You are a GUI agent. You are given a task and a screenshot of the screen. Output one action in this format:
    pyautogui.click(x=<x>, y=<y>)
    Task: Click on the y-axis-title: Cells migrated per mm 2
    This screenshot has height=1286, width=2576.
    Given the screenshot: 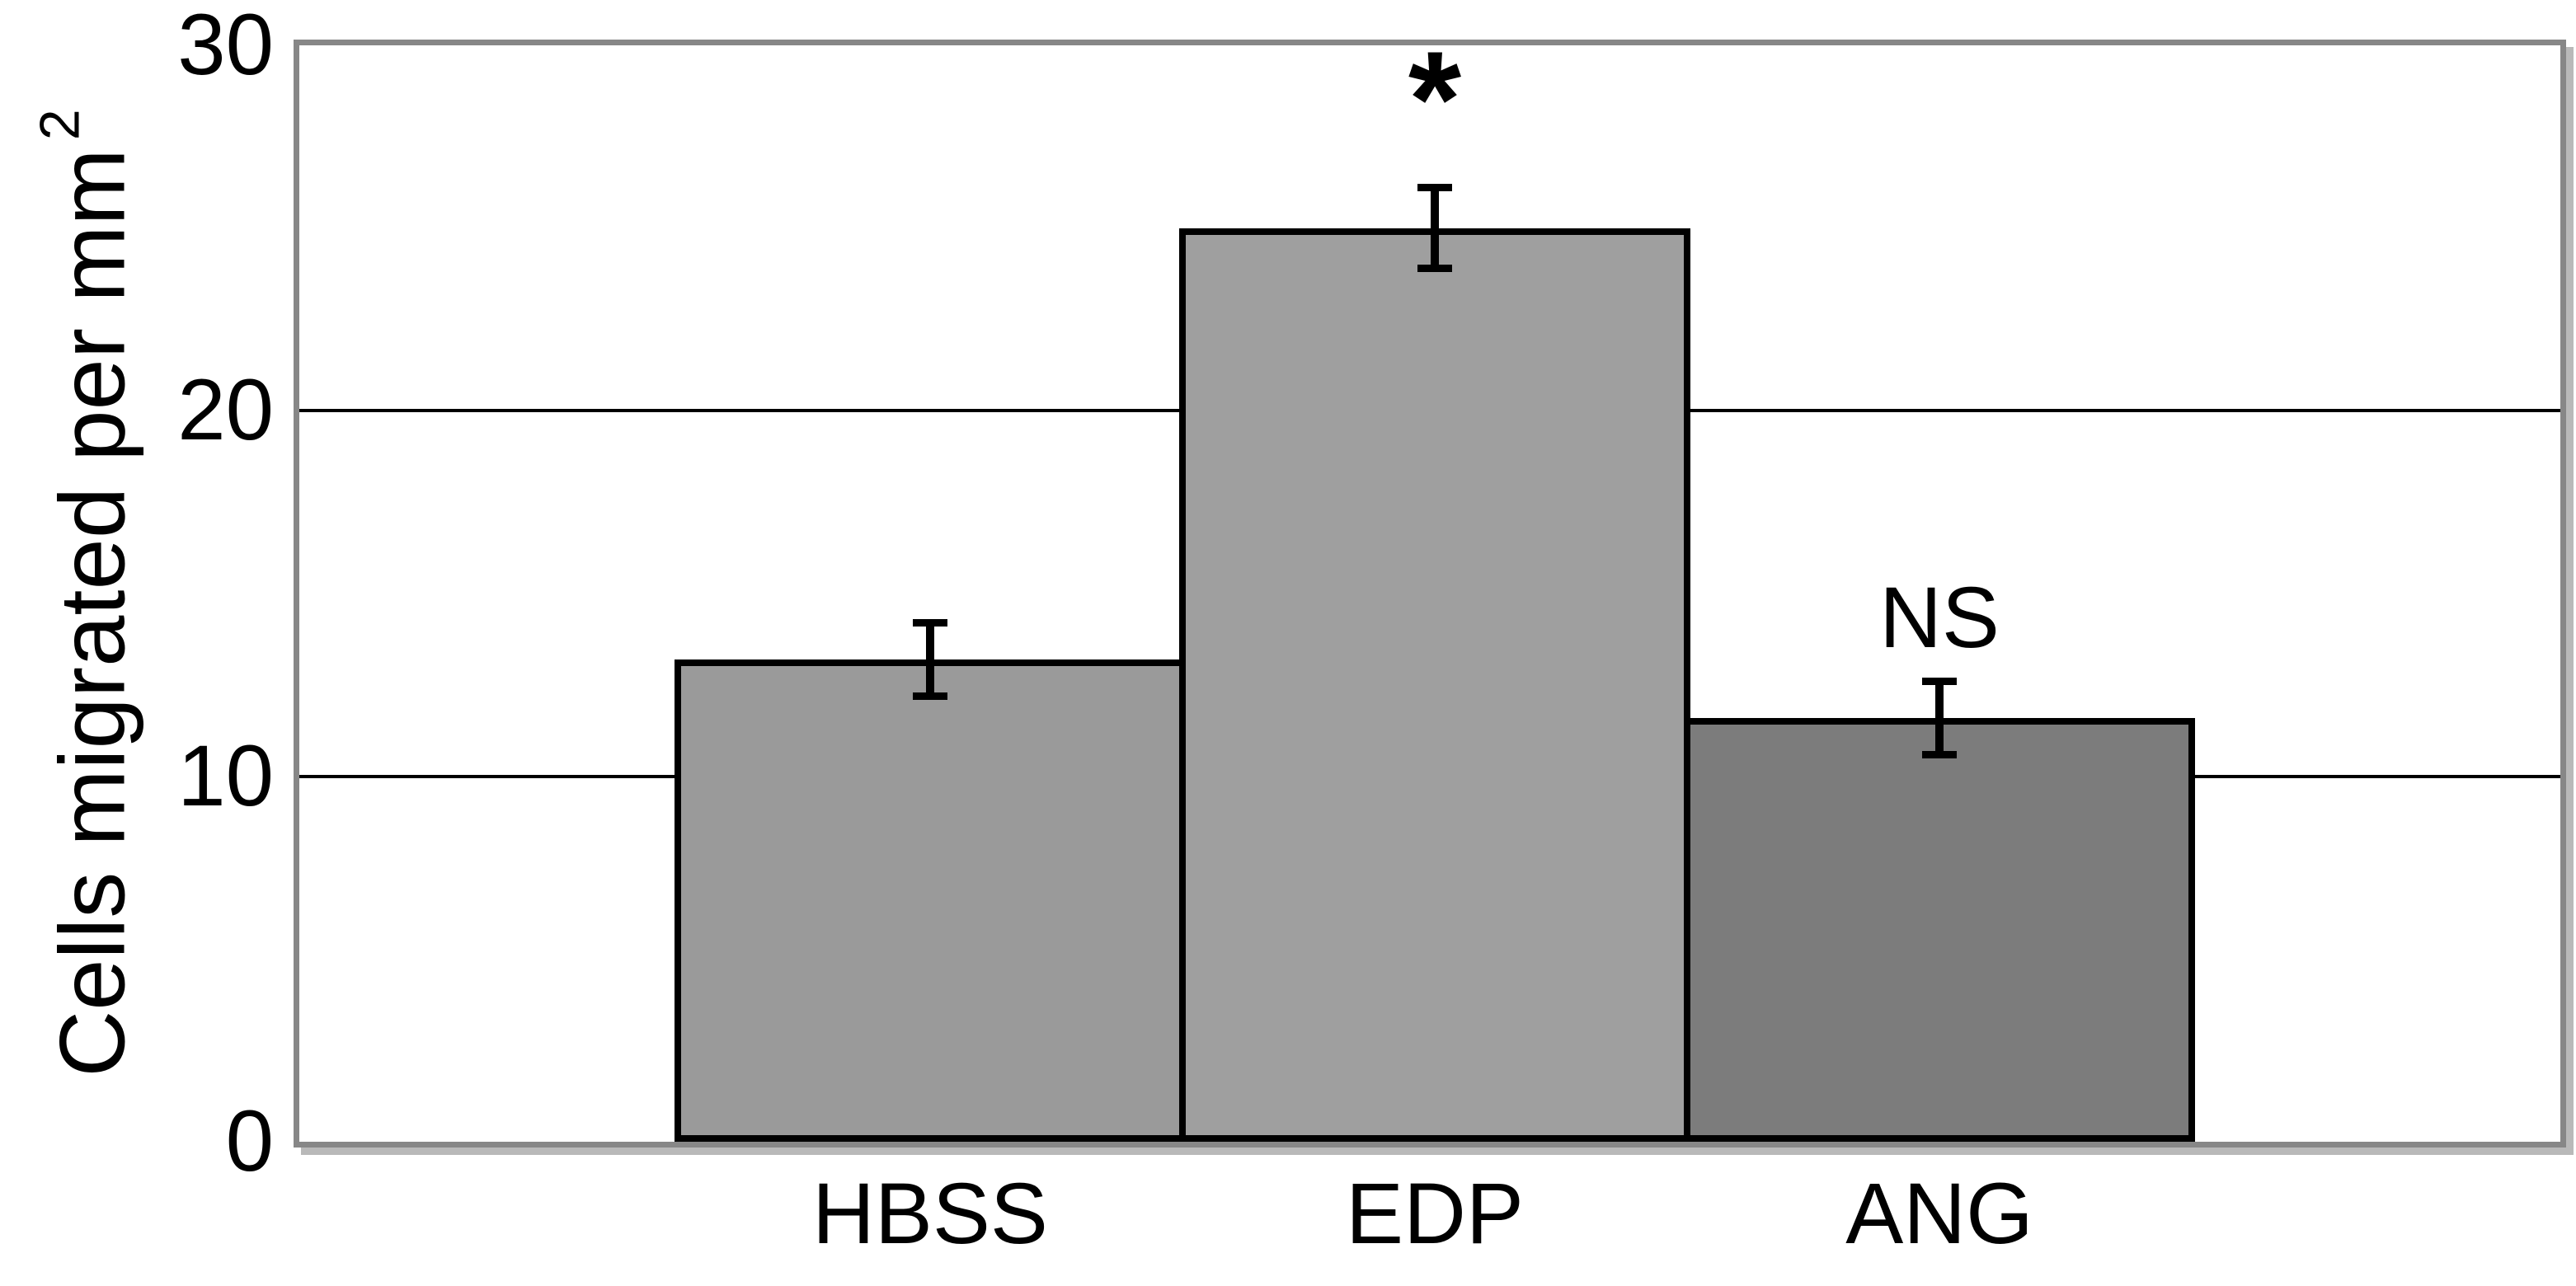 What is the action you would take?
    pyautogui.click(x=74, y=593)
    